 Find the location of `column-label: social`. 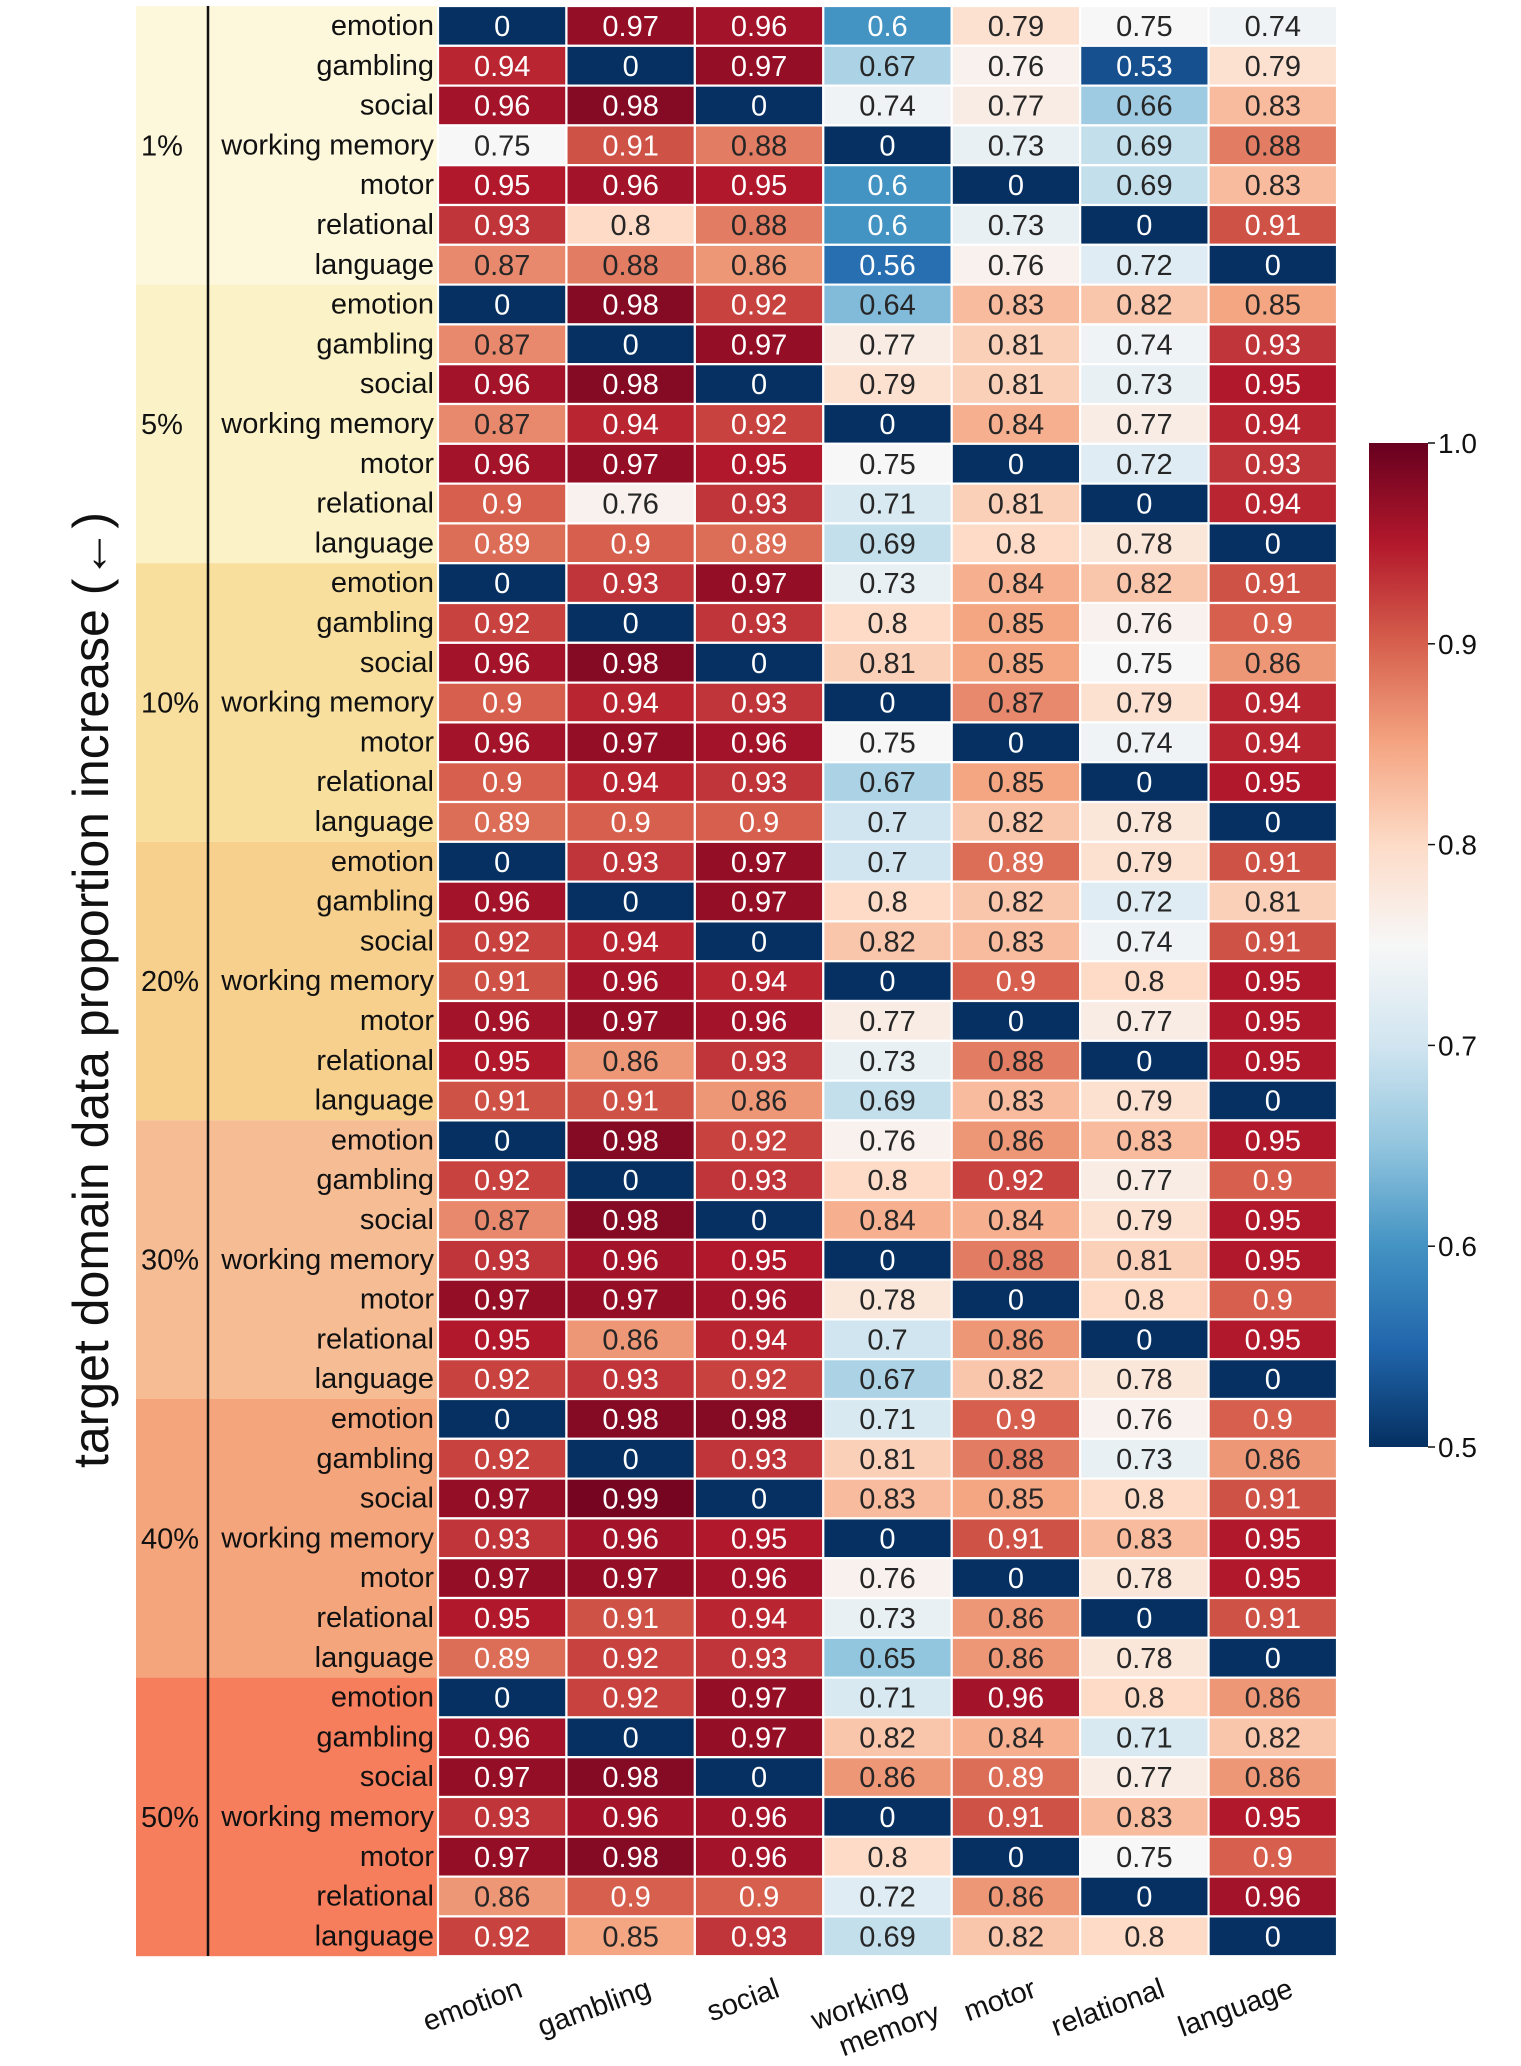

column-label: social is located at coordinates (743, 2000).